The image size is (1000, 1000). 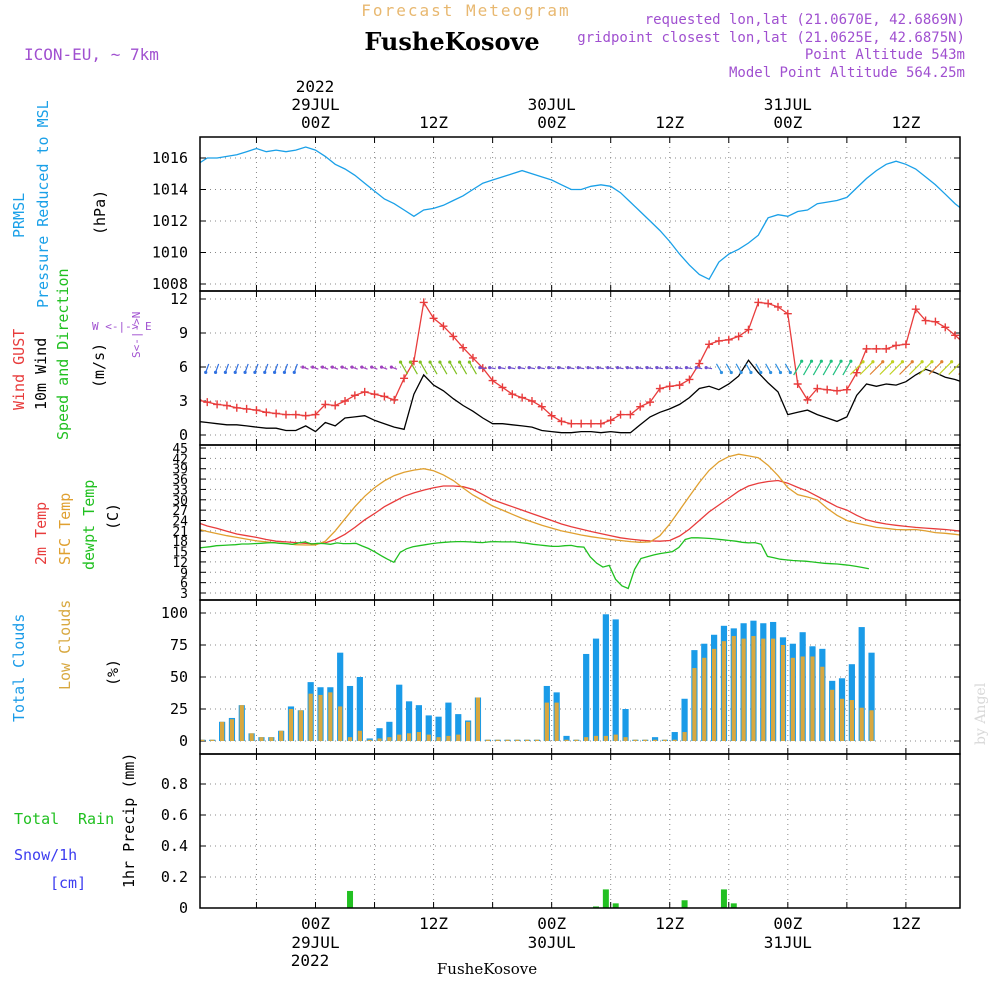 What do you see at coordinates (179, 709) in the screenshot?
I see `y-tick-label: 25` at bounding box center [179, 709].